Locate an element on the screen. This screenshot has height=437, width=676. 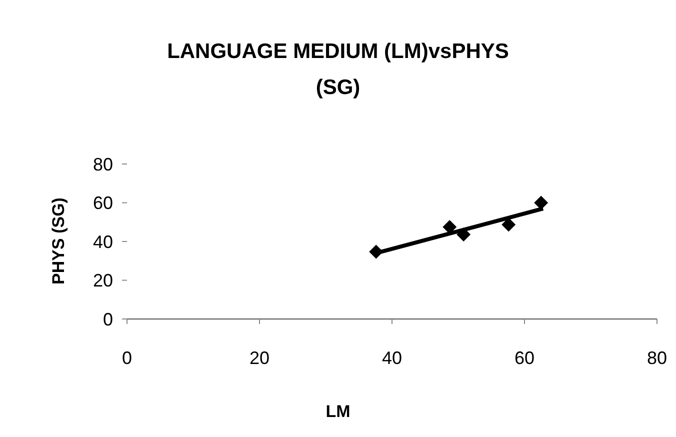
chart-title: LANGUAGE MEDIUM (LM)vsPHYS (SG) is located at coordinates (338, 69).